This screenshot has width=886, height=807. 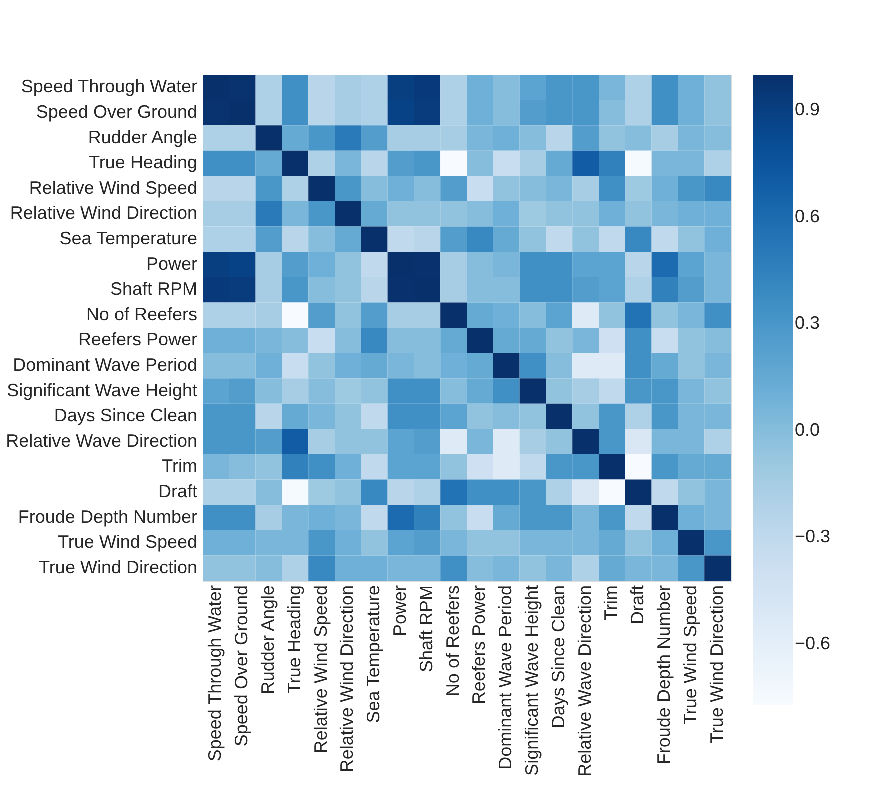 What do you see at coordinates (143, 162) in the screenshot?
I see `y-tick-label: True Heading` at bounding box center [143, 162].